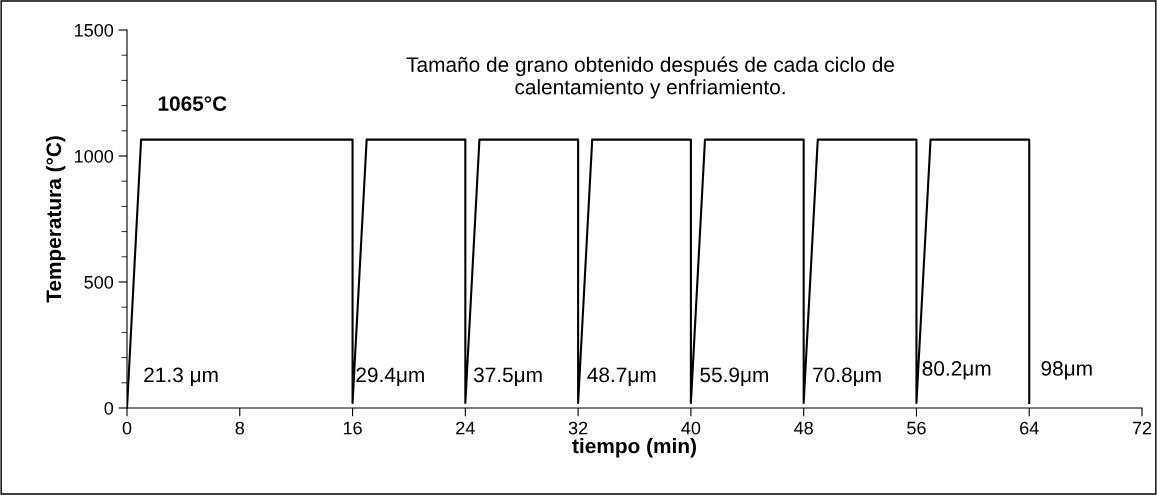  Describe the element at coordinates (352, 428) in the screenshot. I see `x-tick-label: 16` at that location.